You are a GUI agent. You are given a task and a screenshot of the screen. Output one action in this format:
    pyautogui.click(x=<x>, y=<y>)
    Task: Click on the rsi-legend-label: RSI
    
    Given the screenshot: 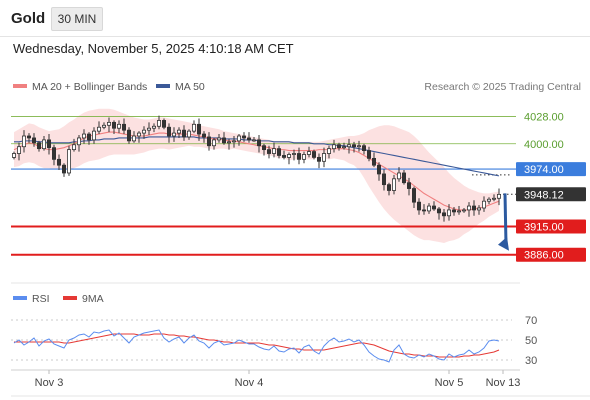 What is the action you would take?
    pyautogui.click(x=41, y=299)
    